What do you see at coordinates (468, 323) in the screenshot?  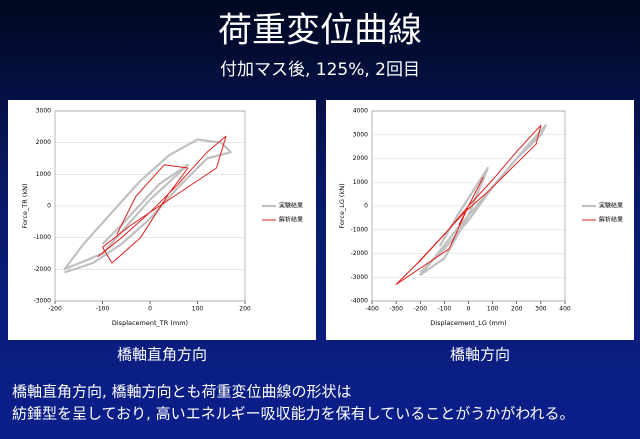 I see `x-axis-label: Displacement_LG (mm)` at bounding box center [468, 323].